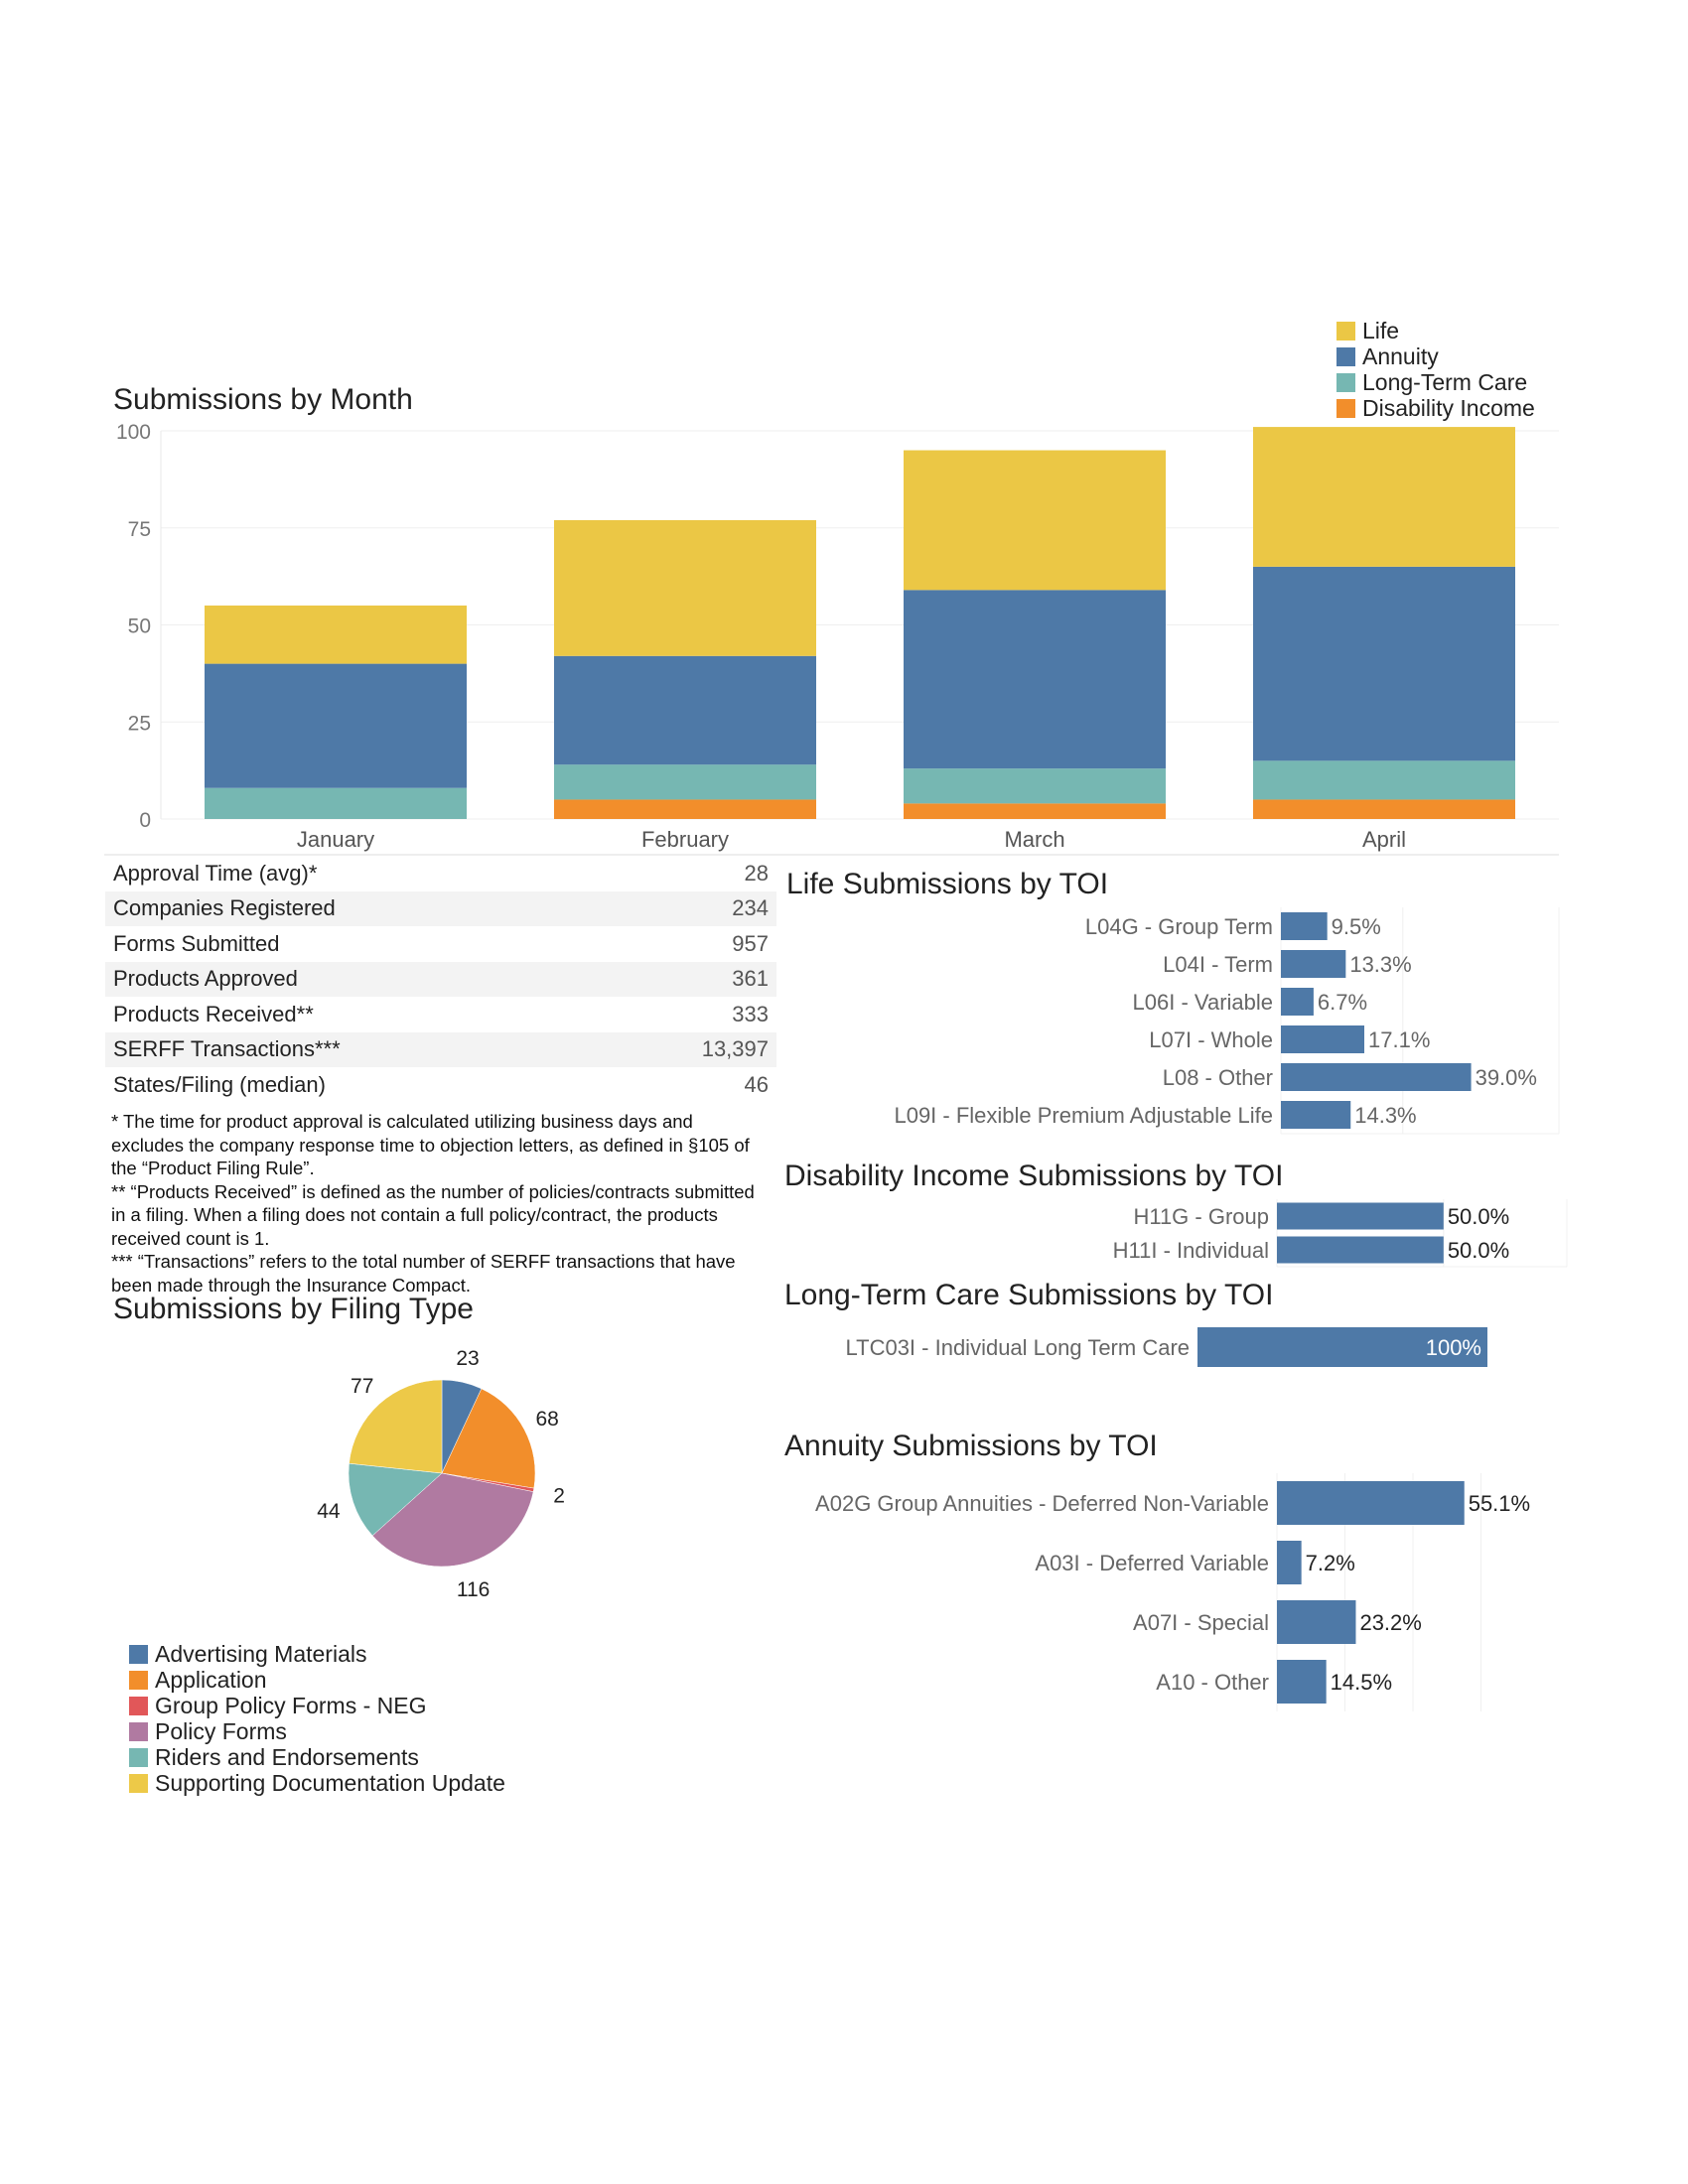 The width and height of the screenshot is (1688, 2184). I want to click on bar-h11i-individual, so click(1360, 1250).